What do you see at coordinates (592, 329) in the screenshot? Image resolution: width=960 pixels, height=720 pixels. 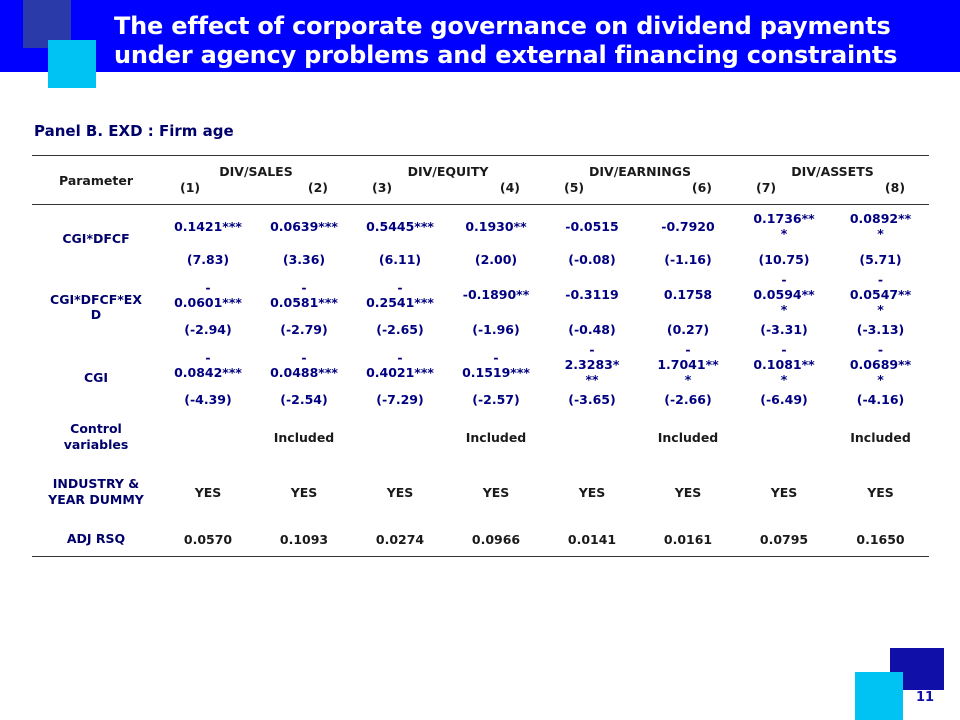 I see `tstat-cell: (-0.48)` at bounding box center [592, 329].